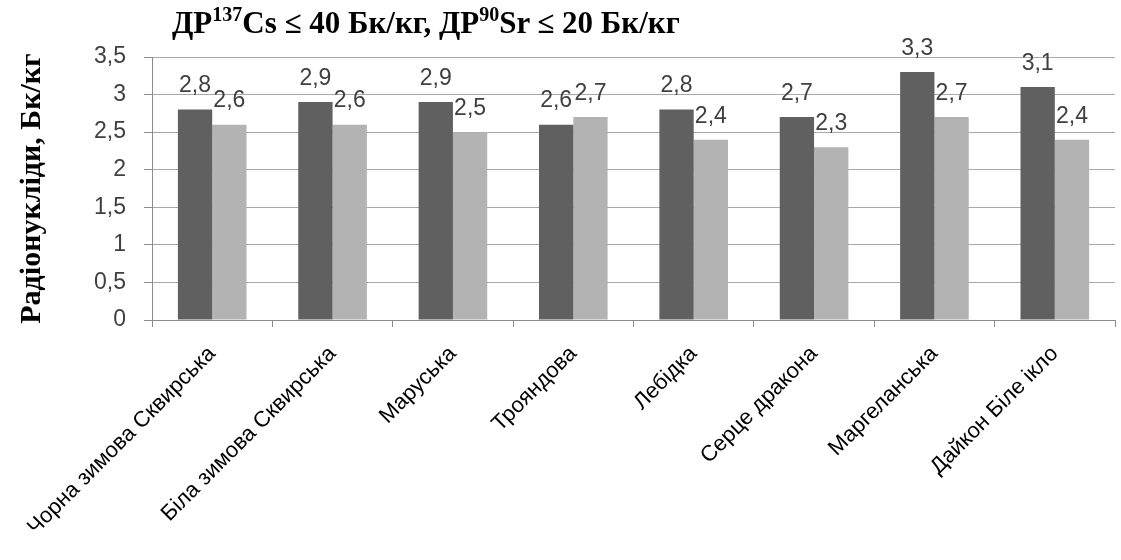 This screenshot has height=560, width=1121. Describe the element at coordinates (119, 92) in the screenshot. I see `y-tick-label: 3` at that location.